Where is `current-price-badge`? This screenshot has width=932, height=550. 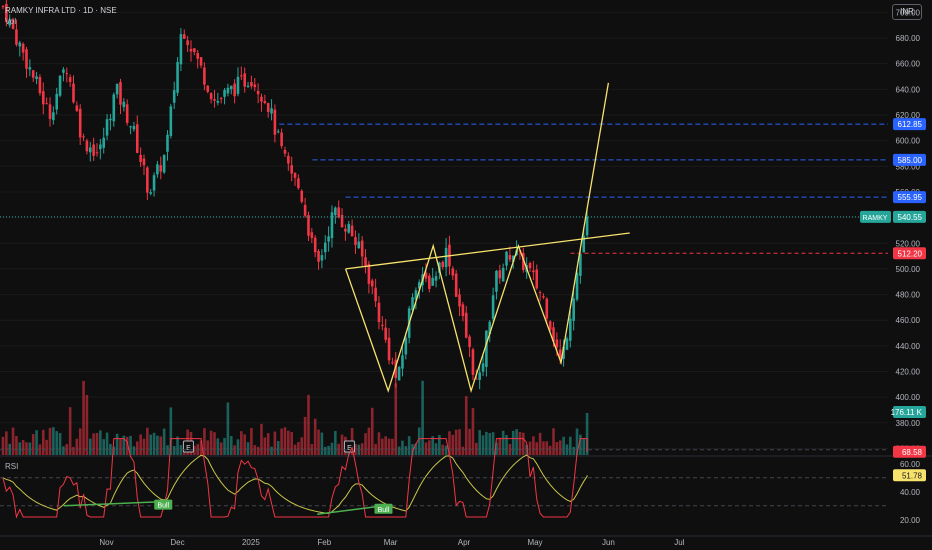
current-price-badge is located at coordinates (909, 216).